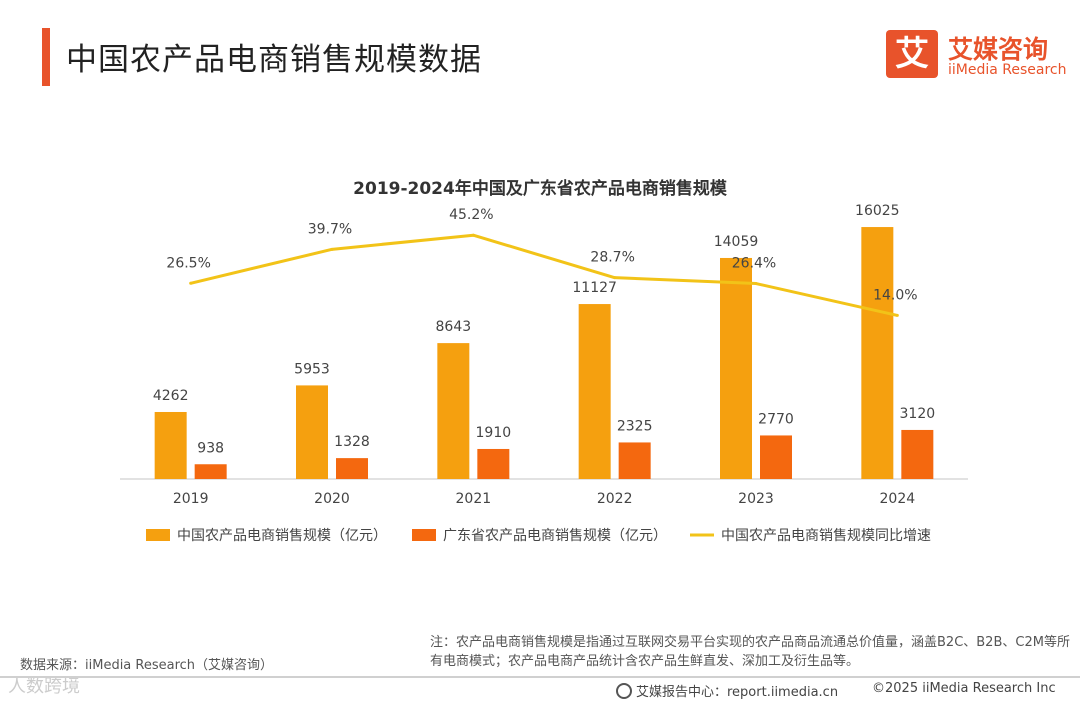 The image size is (1080, 702). I want to click on bar-label-guangdong-2021: 1910, so click(494, 433).